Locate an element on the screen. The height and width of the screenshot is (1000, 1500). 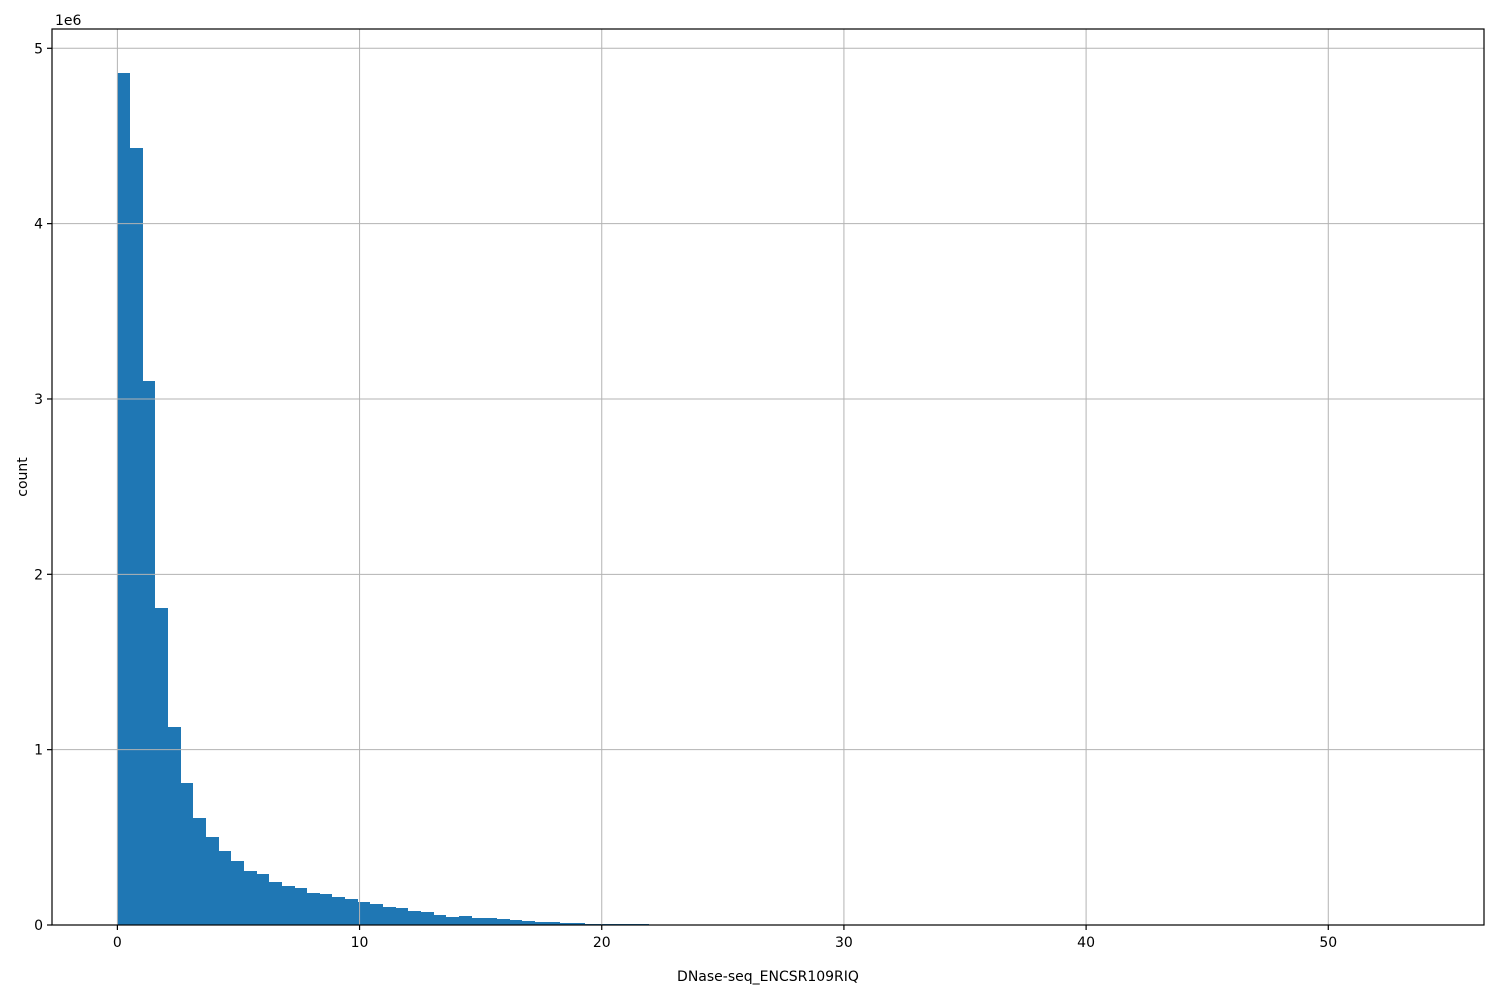
x-tick-label: 10 is located at coordinates (360, 943).